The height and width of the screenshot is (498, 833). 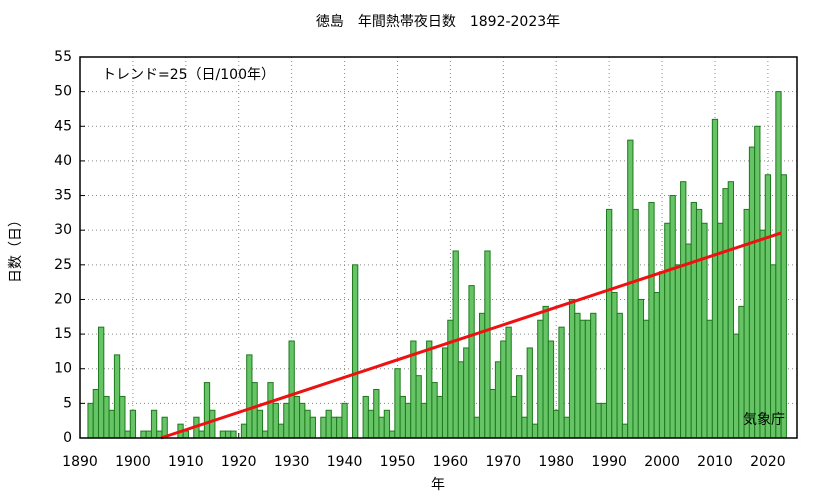 I want to click on x-tick-label: 1950, so click(x=398, y=462).